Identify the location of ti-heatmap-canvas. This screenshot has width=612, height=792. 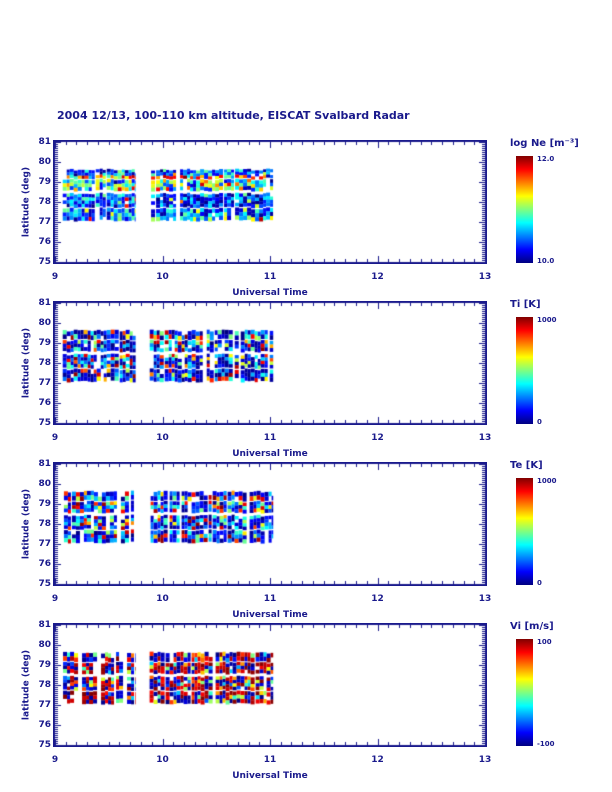
(270, 363).